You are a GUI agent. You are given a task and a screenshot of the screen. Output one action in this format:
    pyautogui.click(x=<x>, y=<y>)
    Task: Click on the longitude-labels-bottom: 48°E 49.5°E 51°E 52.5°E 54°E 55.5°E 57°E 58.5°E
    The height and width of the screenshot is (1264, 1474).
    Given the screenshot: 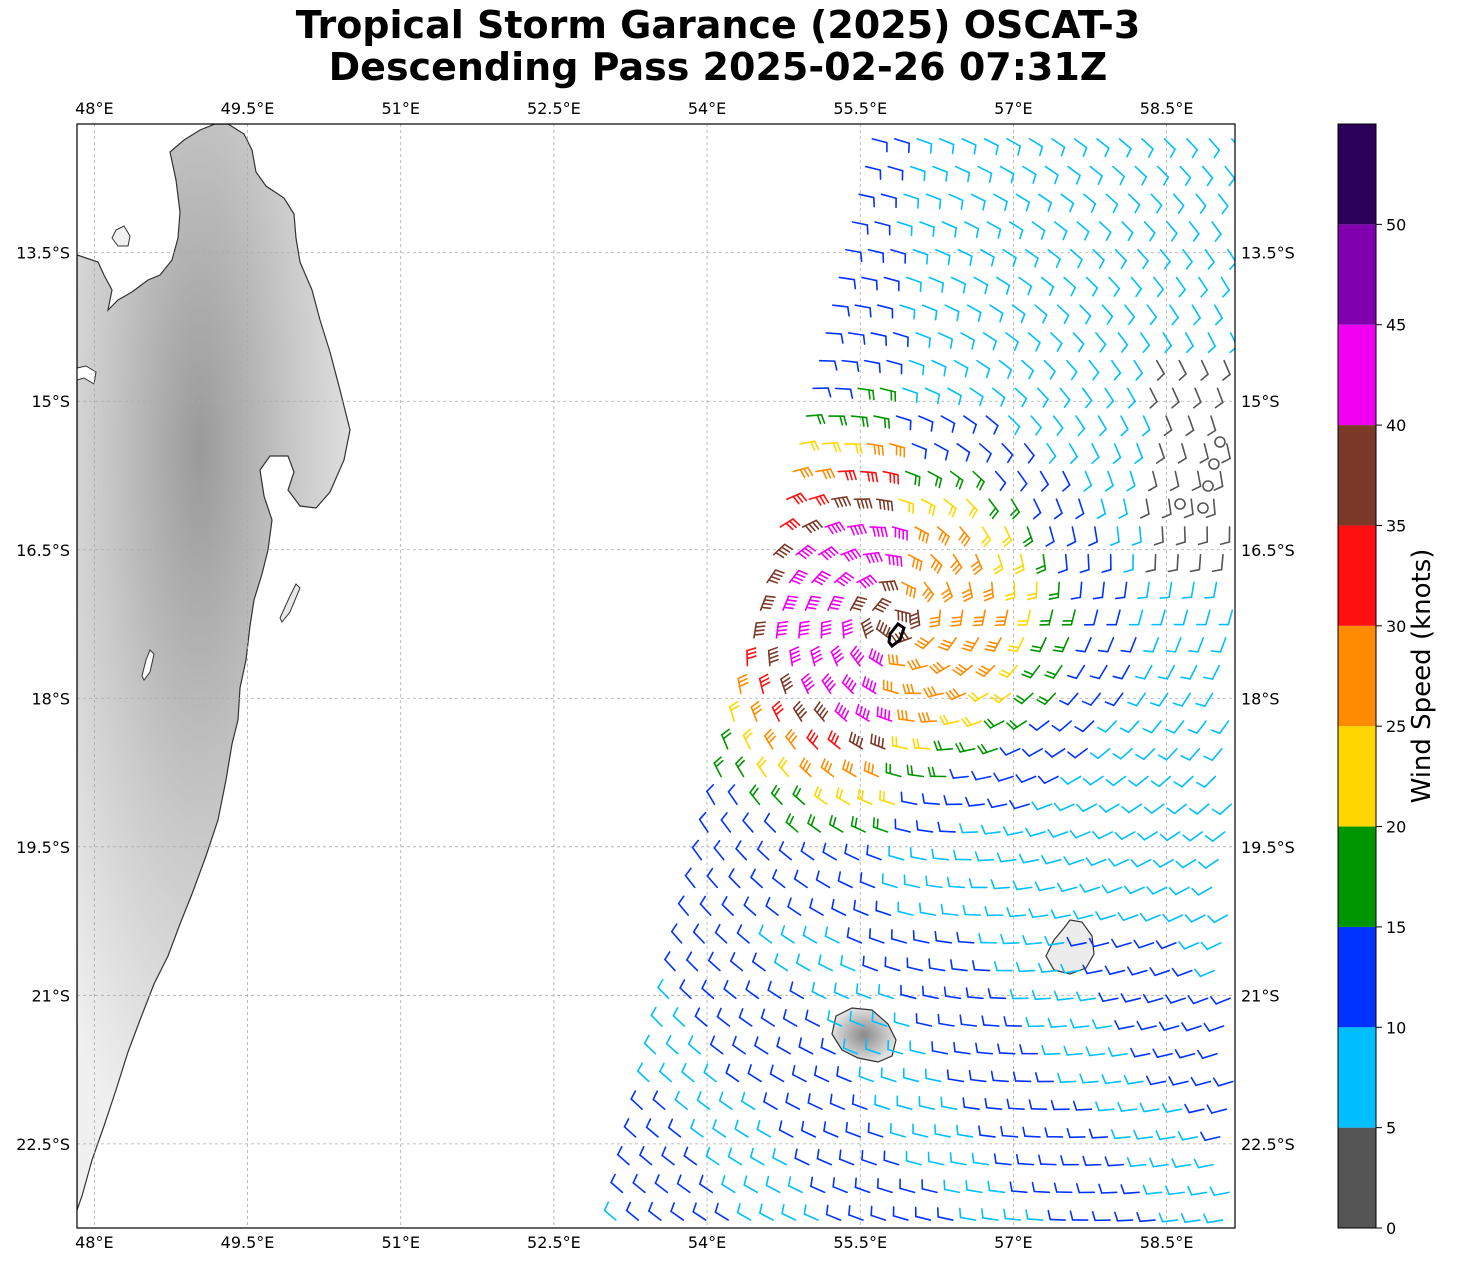 What is the action you would take?
    pyautogui.click(x=634, y=1242)
    